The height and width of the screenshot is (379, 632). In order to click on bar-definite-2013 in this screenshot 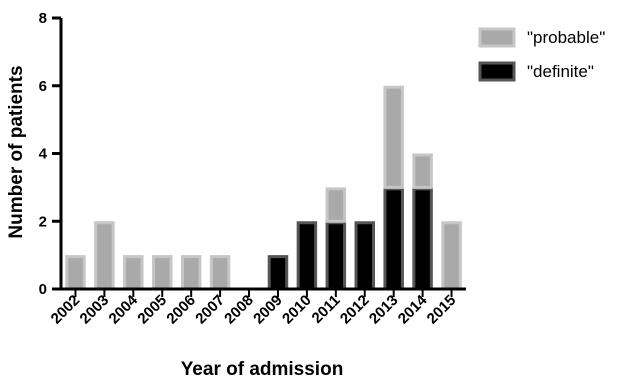, I will do `click(393, 239)`.